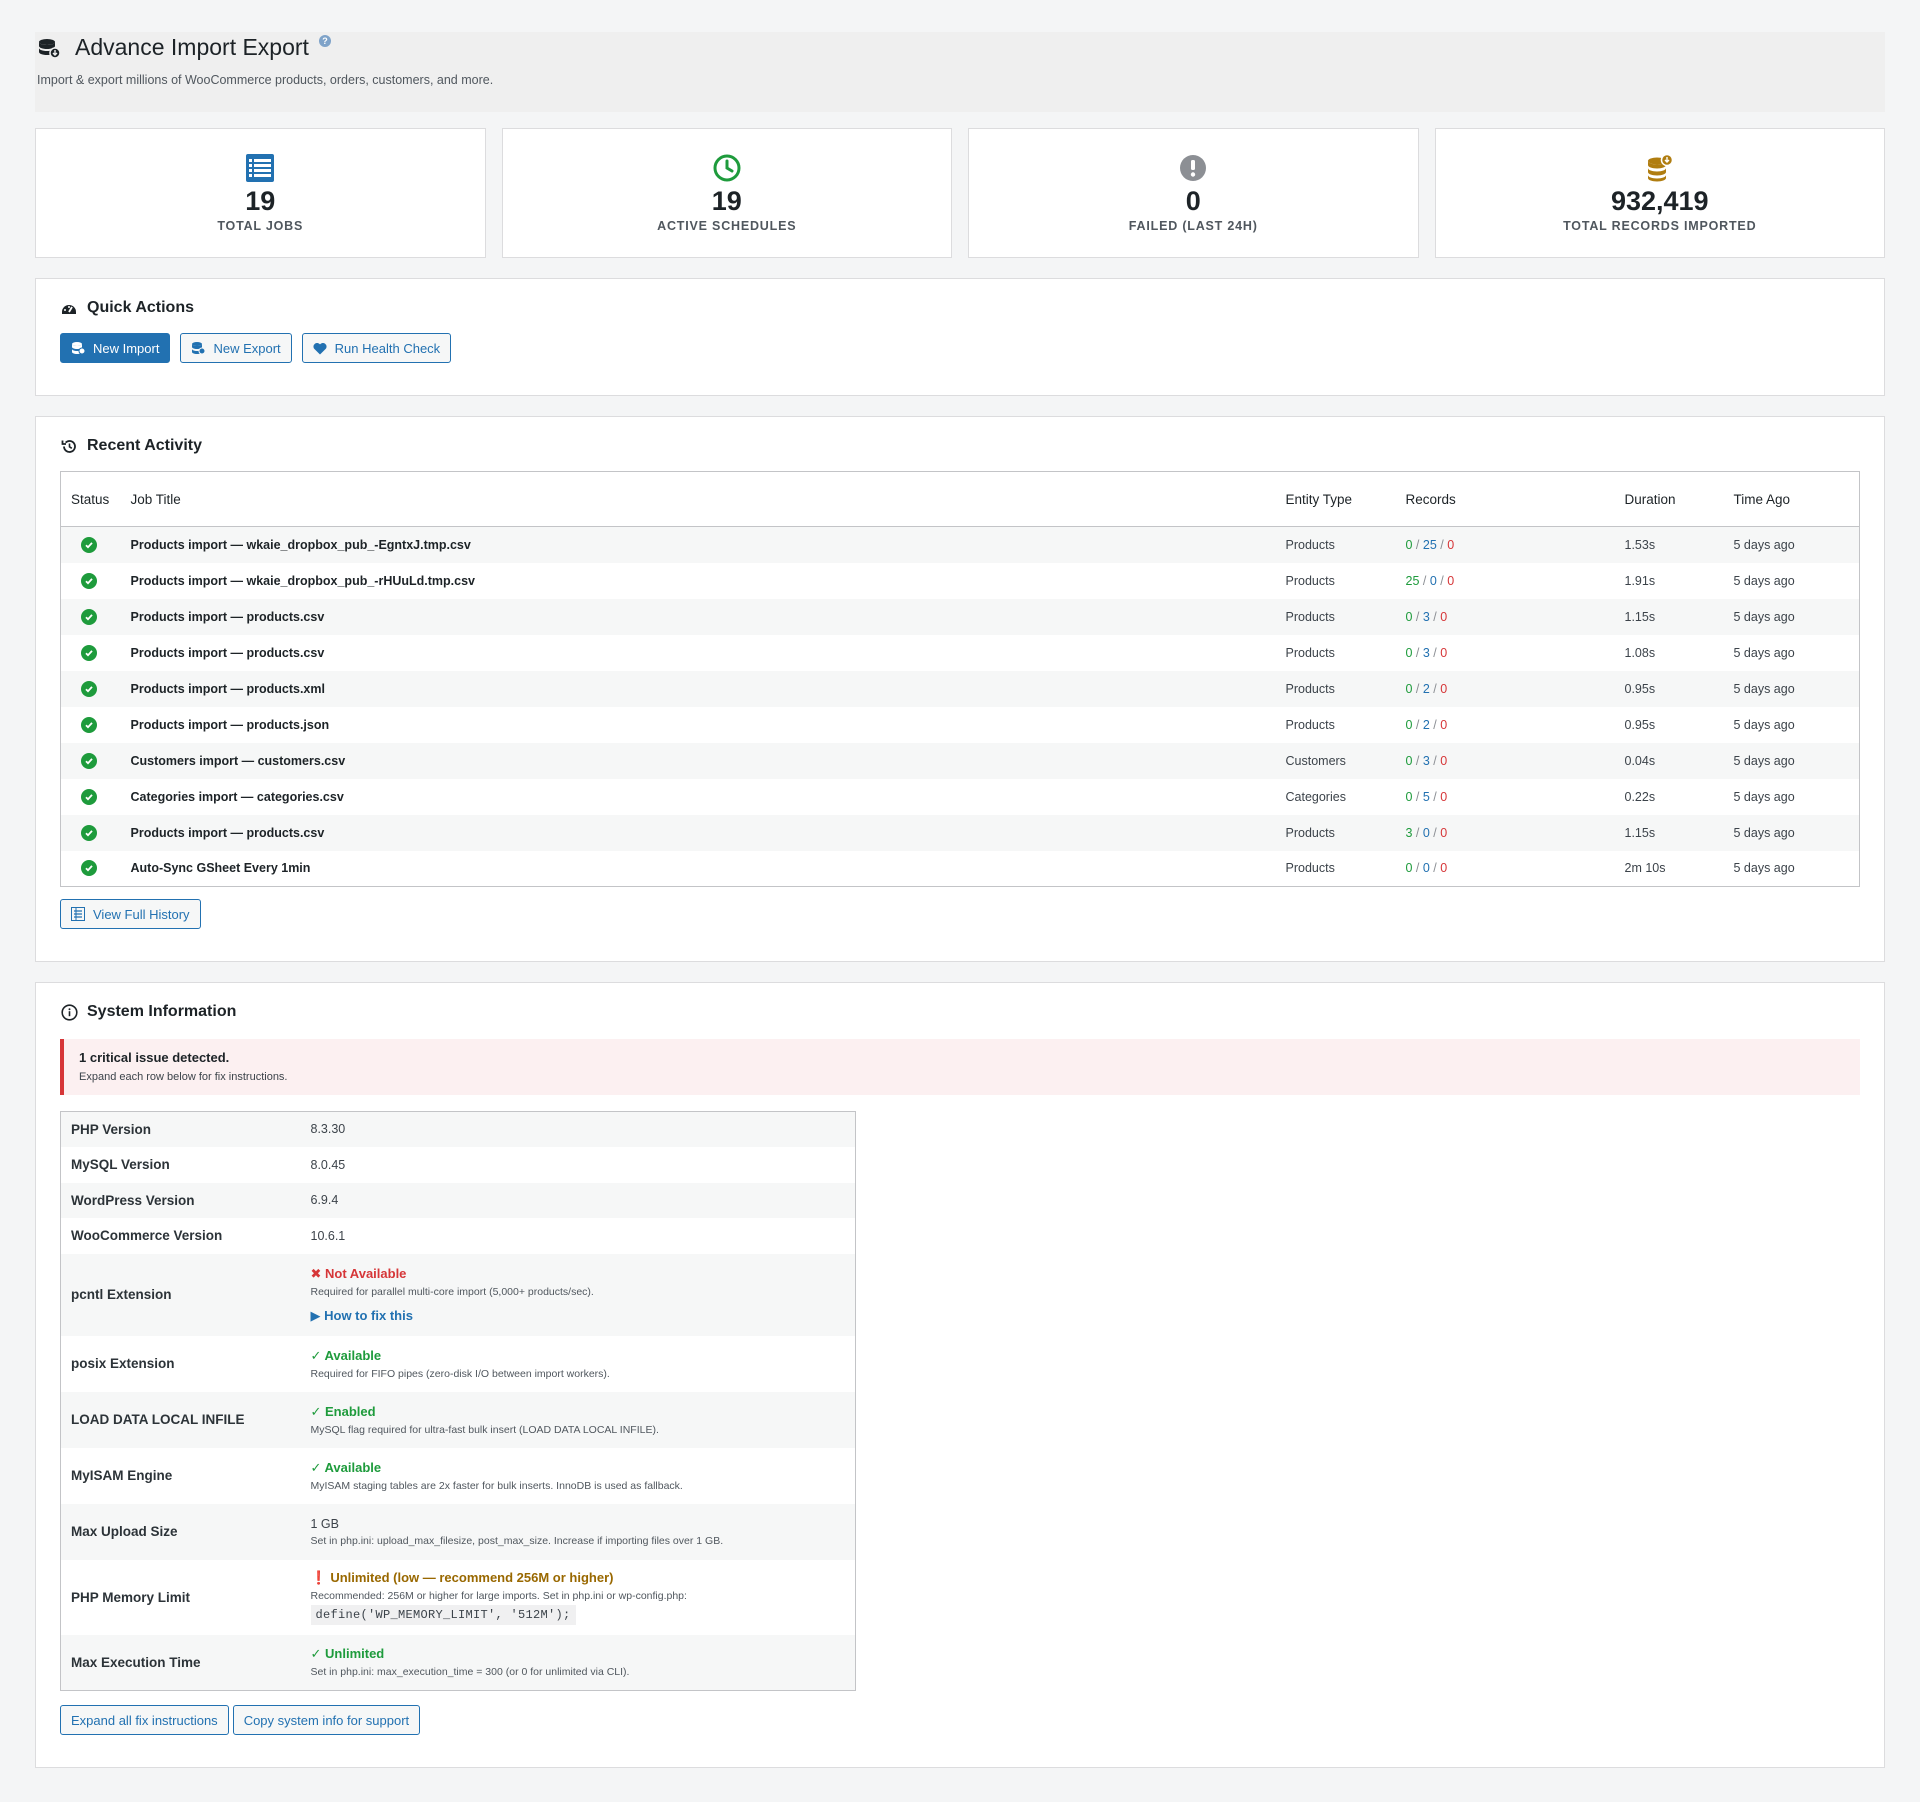  What do you see at coordinates (727, 225) in the screenshot?
I see `stat-label: ACTIVE SCHEDULES` at bounding box center [727, 225].